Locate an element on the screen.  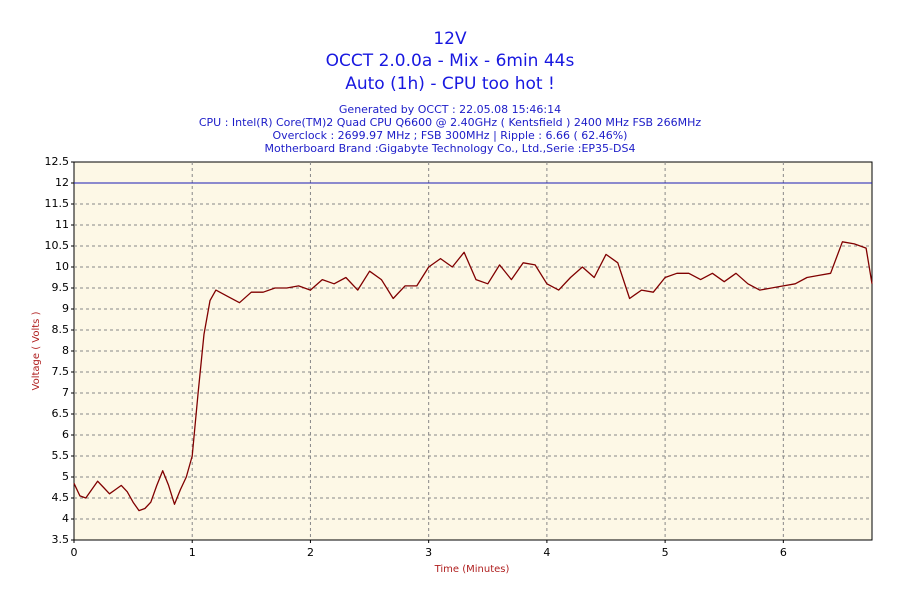
y-tick-label: 4 is located at coordinates (65, 518).